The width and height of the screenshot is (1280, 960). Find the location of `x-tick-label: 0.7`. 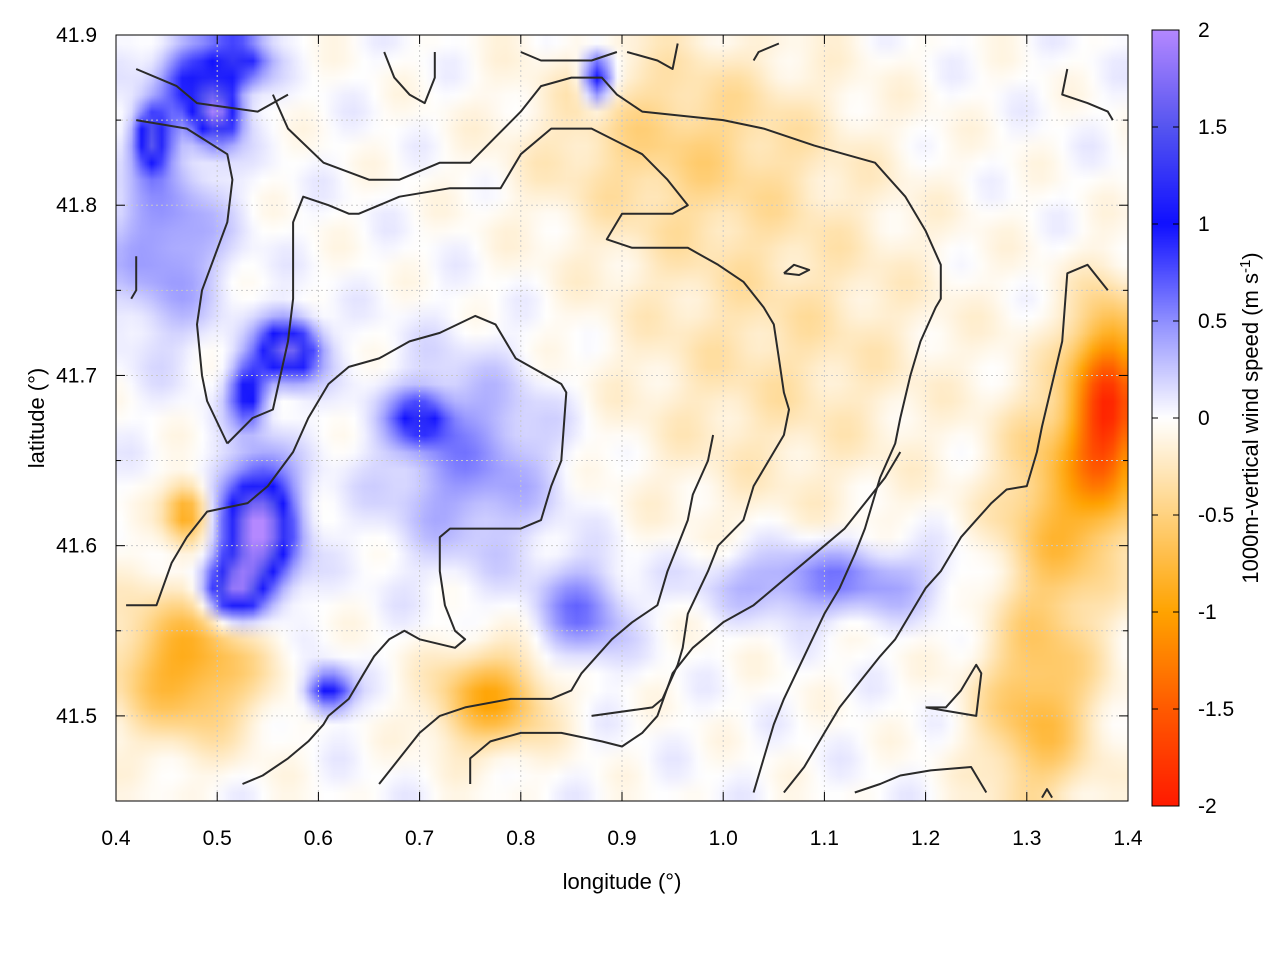

x-tick-label: 0.7 is located at coordinates (419, 838).